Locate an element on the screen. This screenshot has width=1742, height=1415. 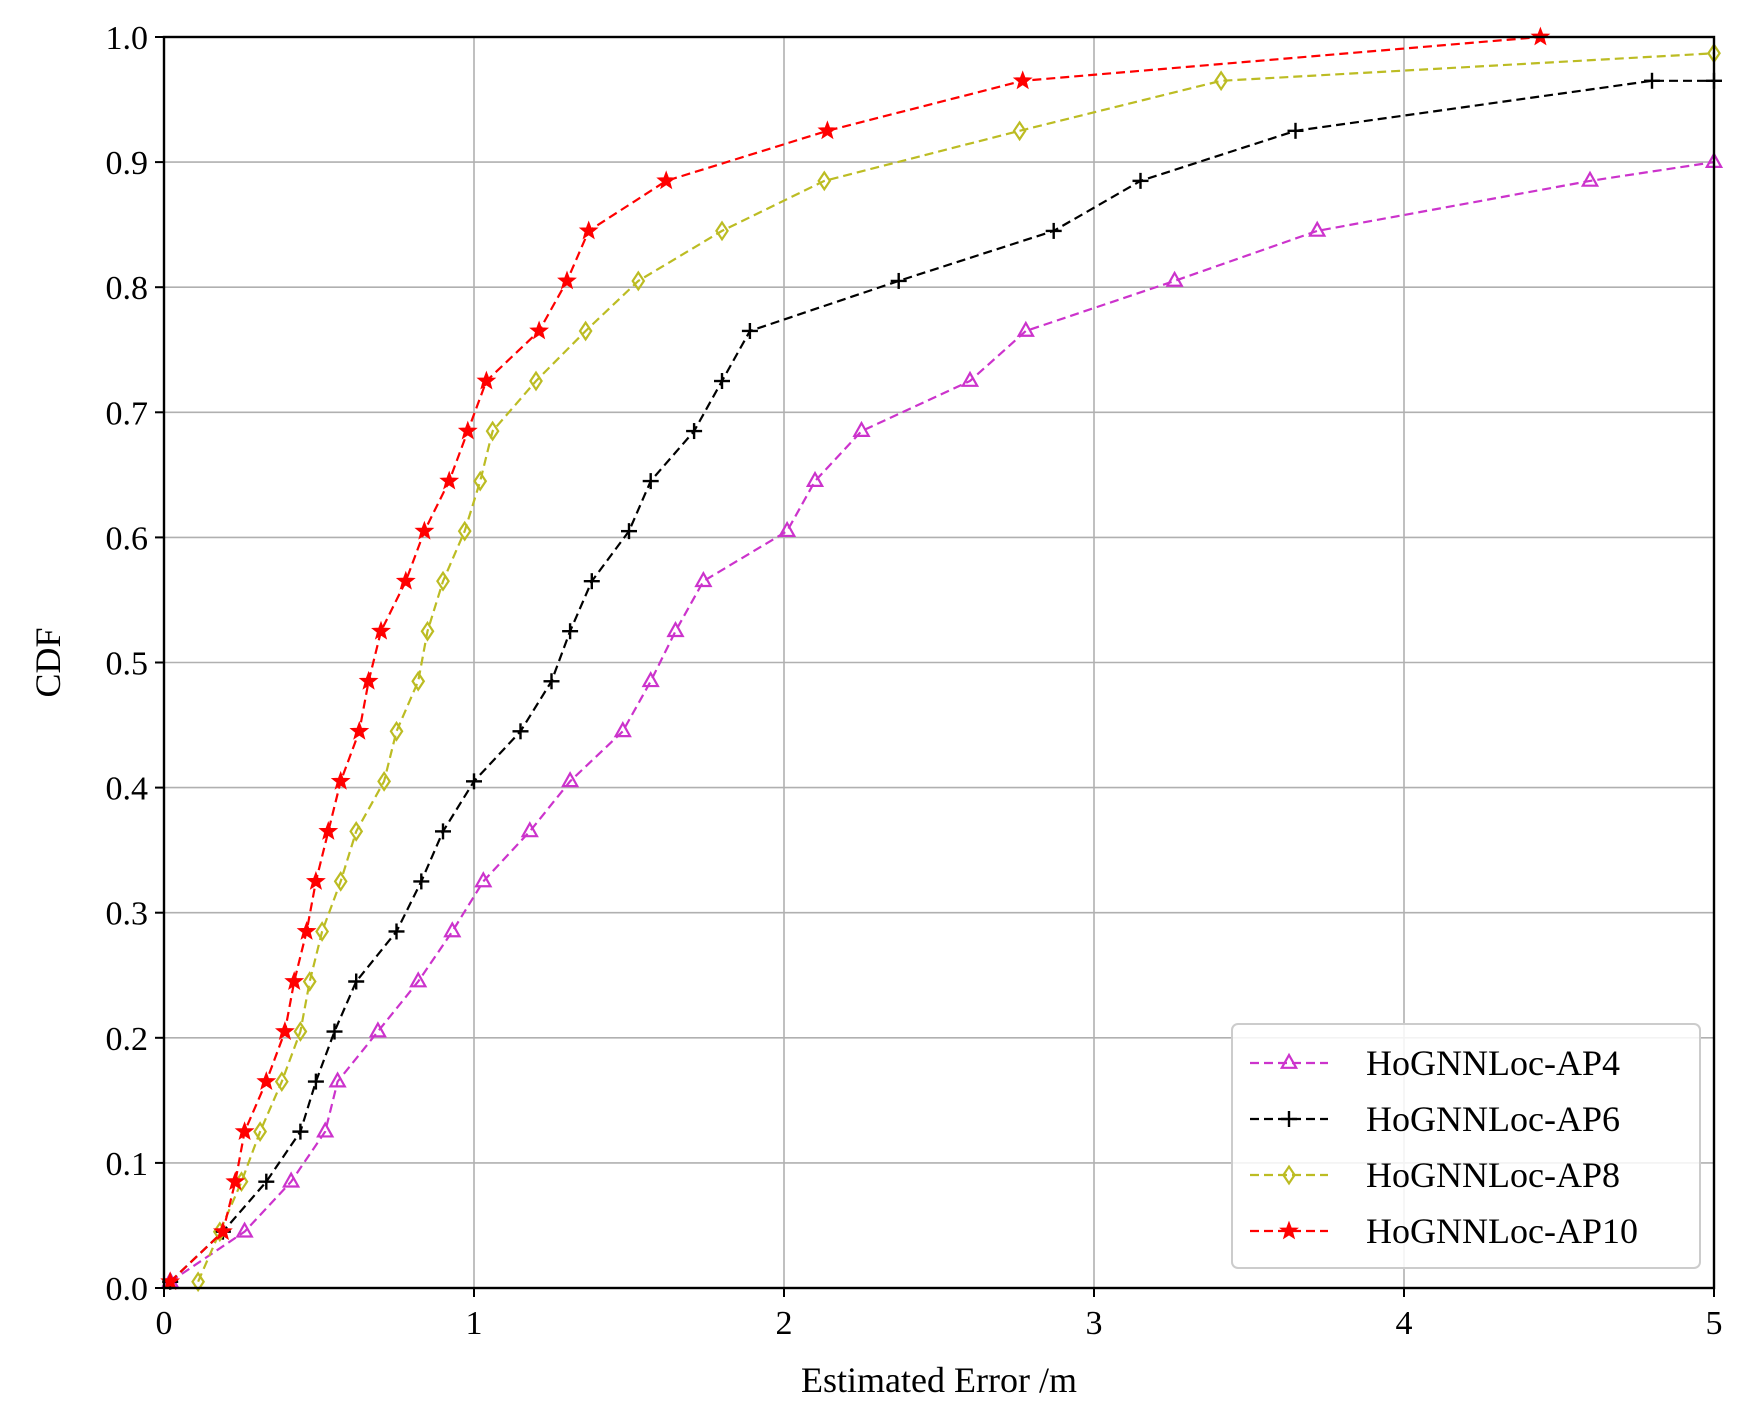
legend-label: HoGNNLoc-AP10 is located at coordinates (1502, 1231).